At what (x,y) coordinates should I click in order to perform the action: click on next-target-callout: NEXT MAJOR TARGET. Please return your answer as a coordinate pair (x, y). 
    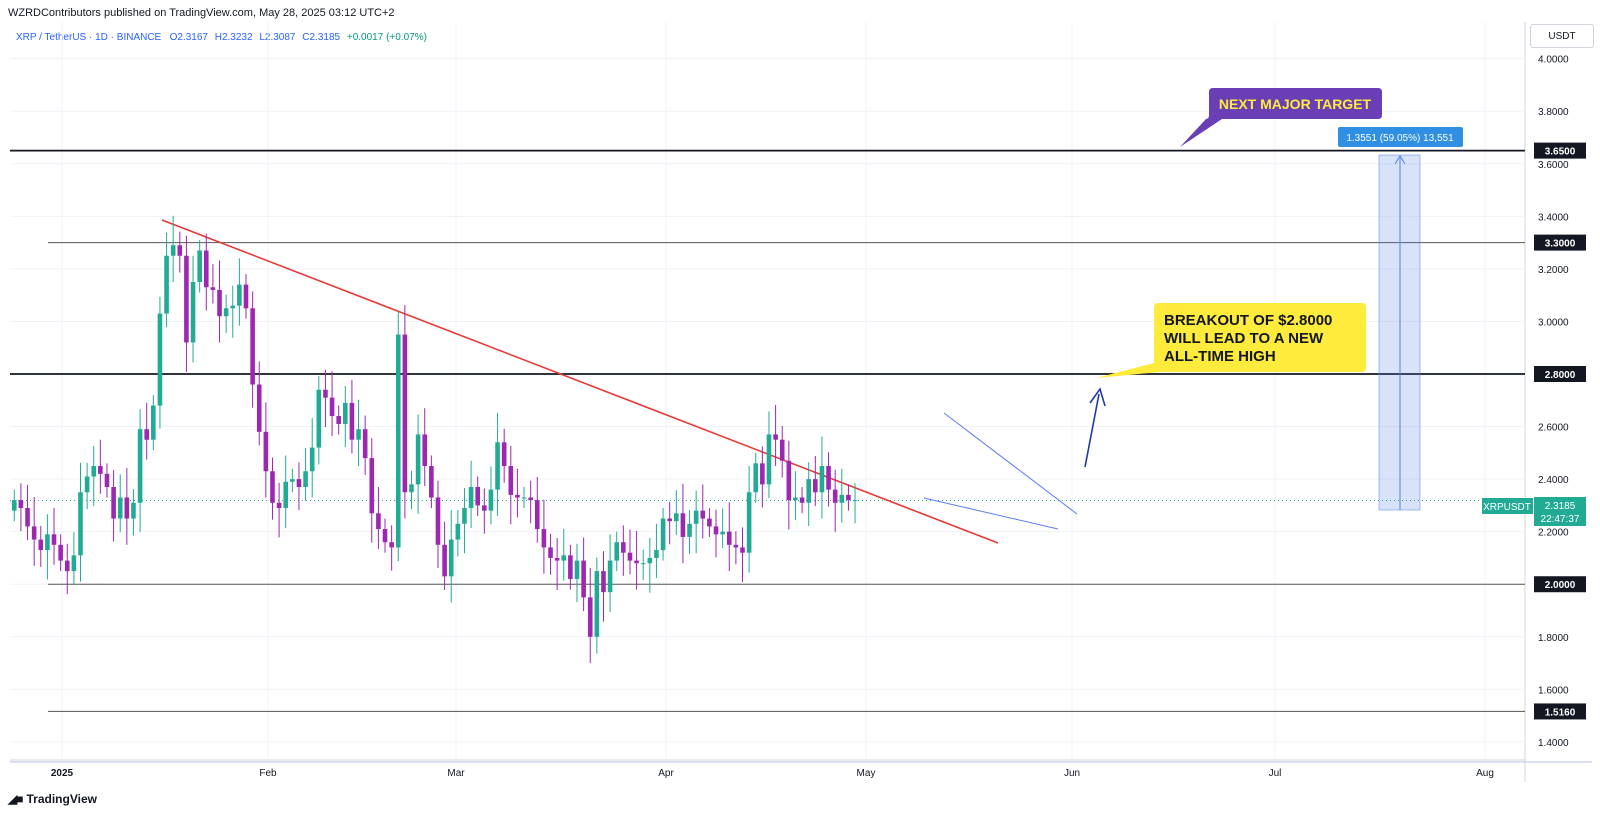
    Looking at the image, I should click on (1281, 117).